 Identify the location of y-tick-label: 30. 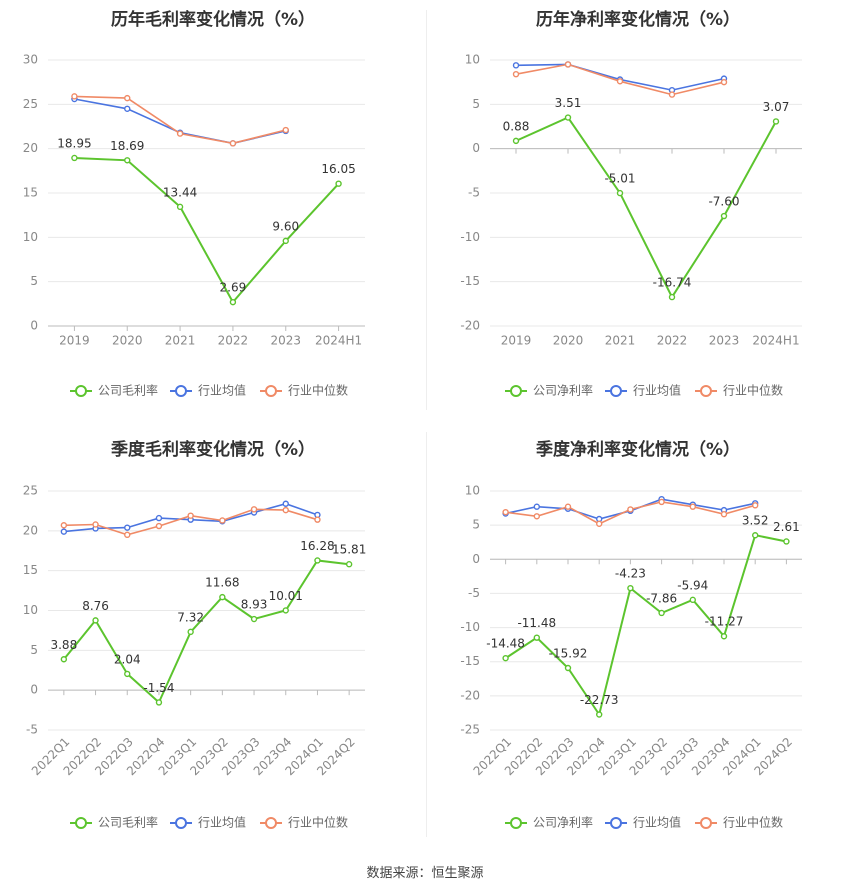
(30, 60).